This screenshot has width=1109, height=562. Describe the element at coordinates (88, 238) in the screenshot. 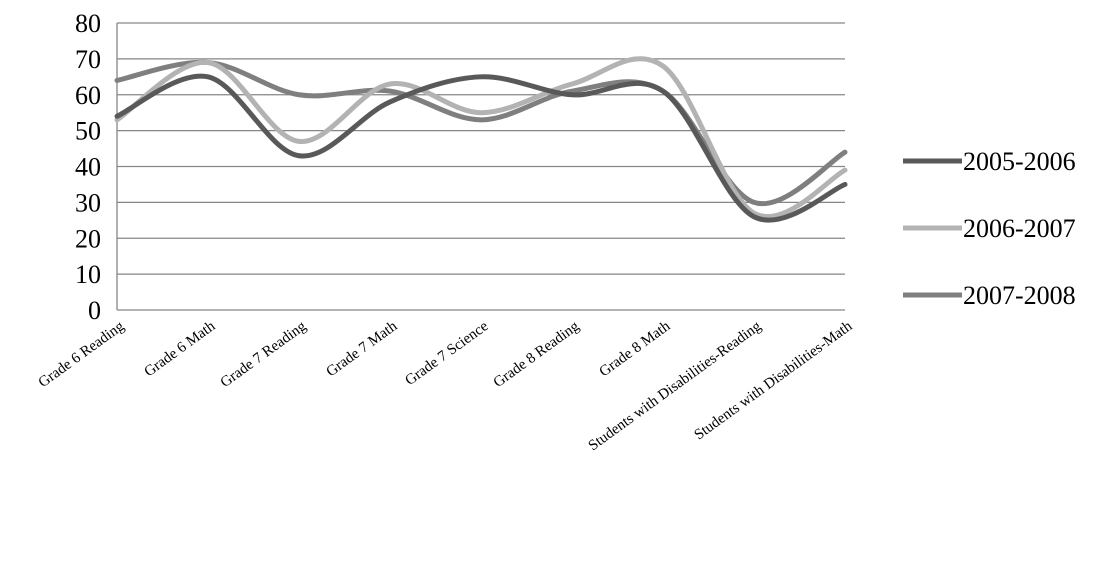

I see `y-tick-label: 20` at that location.